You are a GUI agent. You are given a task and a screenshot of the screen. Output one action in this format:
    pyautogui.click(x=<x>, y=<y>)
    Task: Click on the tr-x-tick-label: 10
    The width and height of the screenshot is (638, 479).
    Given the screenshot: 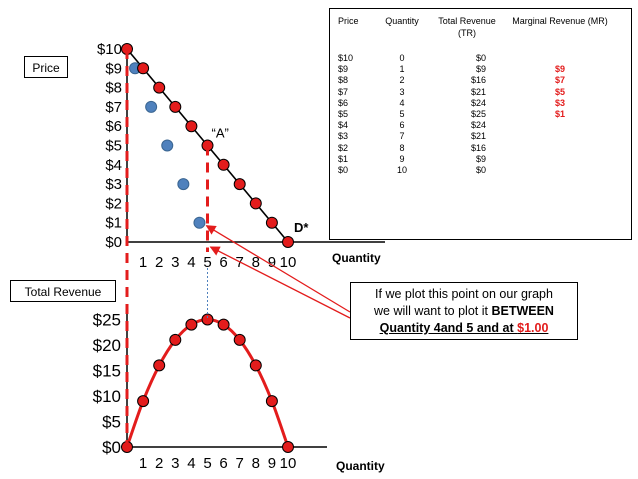 What is the action you would take?
    pyautogui.click(x=288, y=463)
    